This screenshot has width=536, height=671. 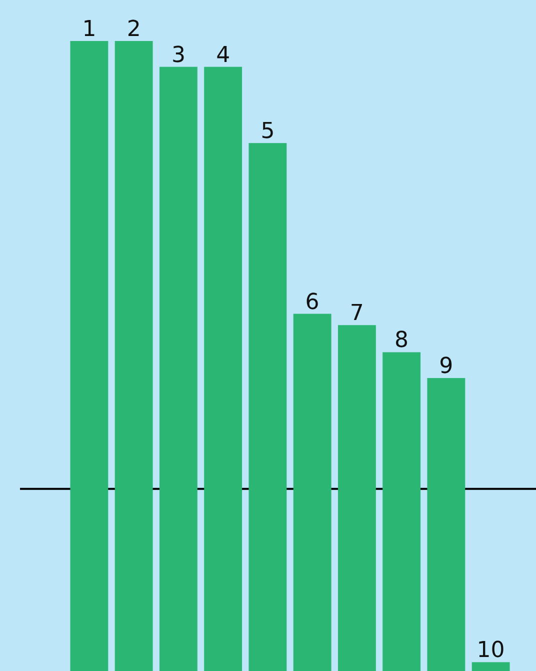 I want to click on x-tick-label: 3, so click(x=178, y=55).